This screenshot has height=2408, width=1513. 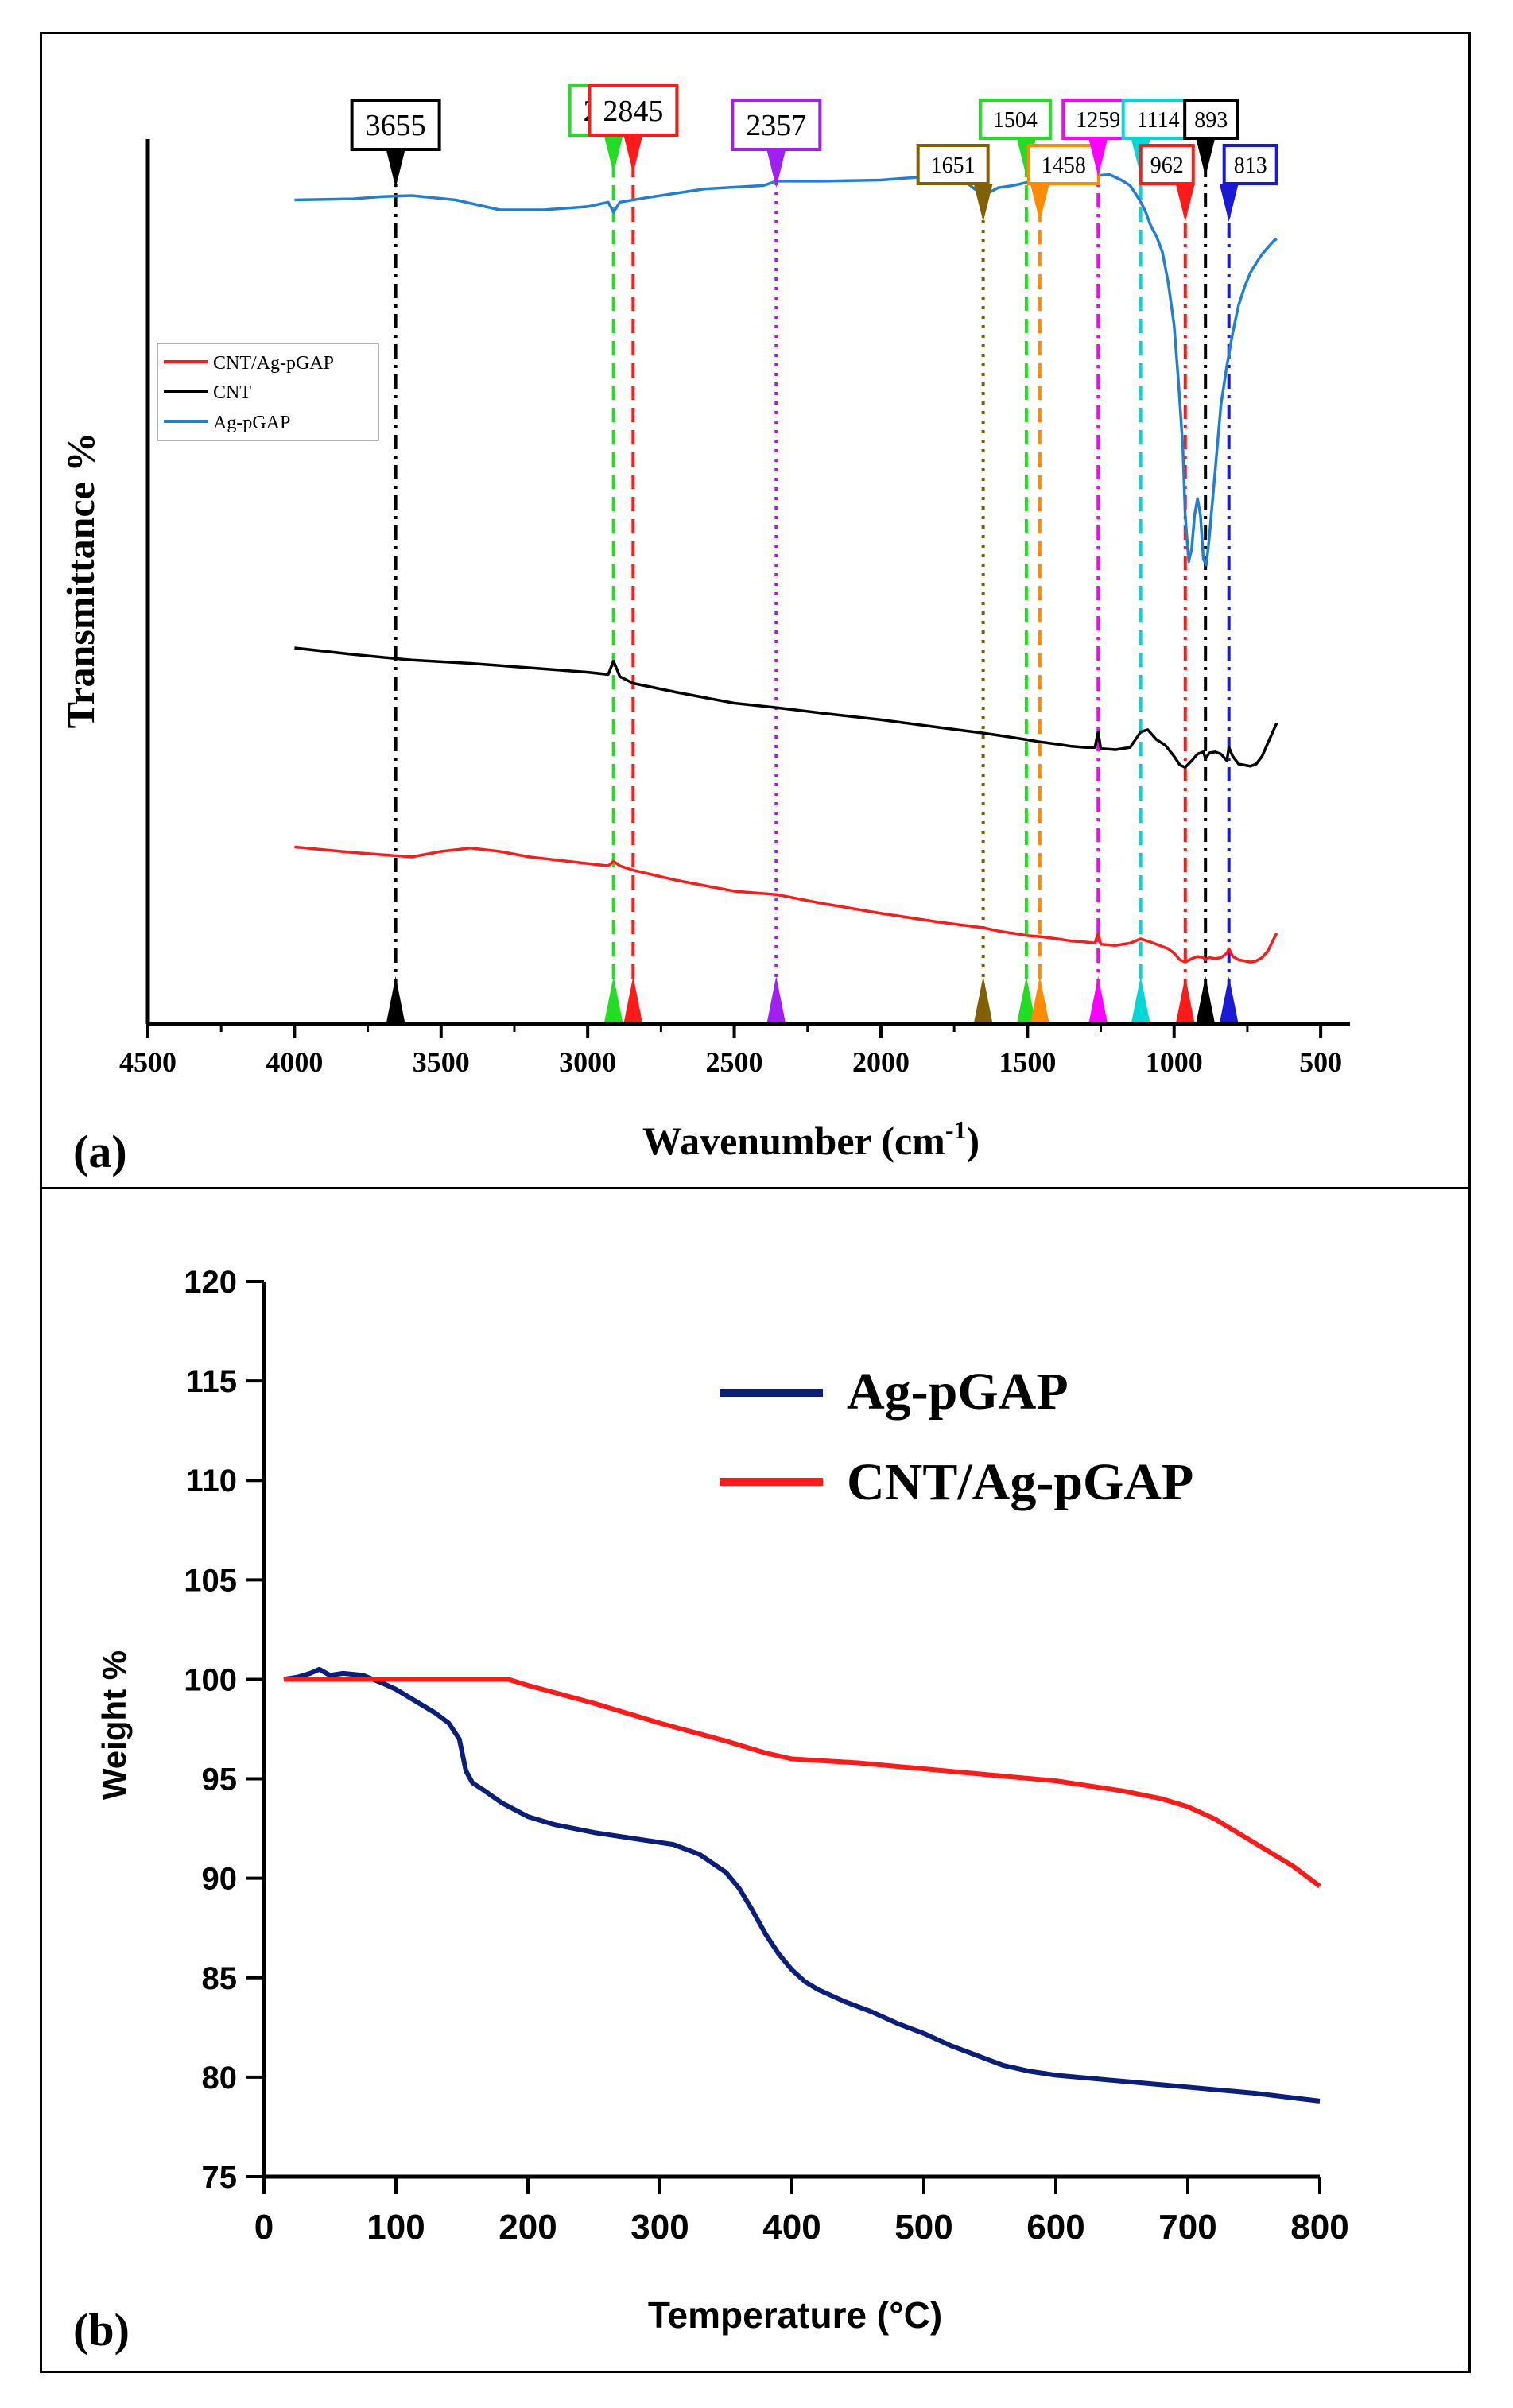 I want to click on x-tick-label: 100, so click(x=396, y=2227).